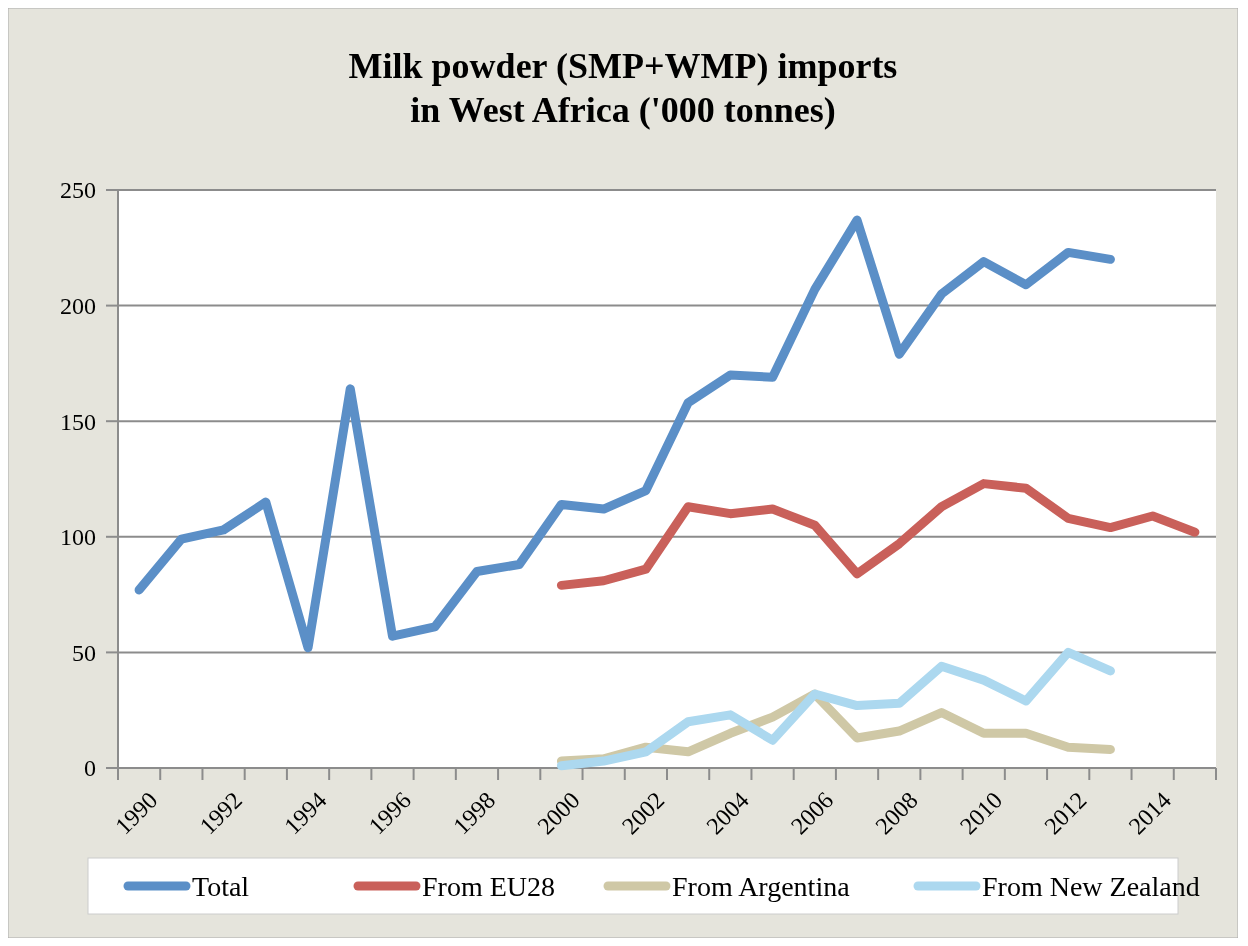 This screenshot has height=946, width=1248. What do you see at coordinates (1091, 886) in the screenshot?
I see `legend-label: From New Zealand` at bounding box center [1091, 886].